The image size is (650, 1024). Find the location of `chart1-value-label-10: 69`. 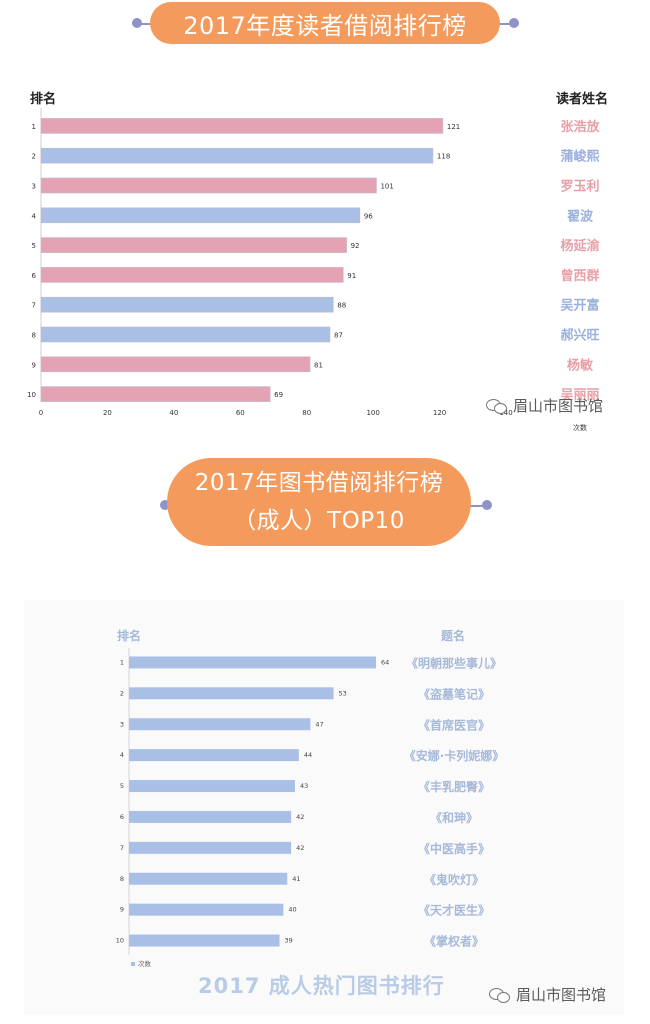

chart1-value-label-10: 69 is located at coordinates (278, 395).